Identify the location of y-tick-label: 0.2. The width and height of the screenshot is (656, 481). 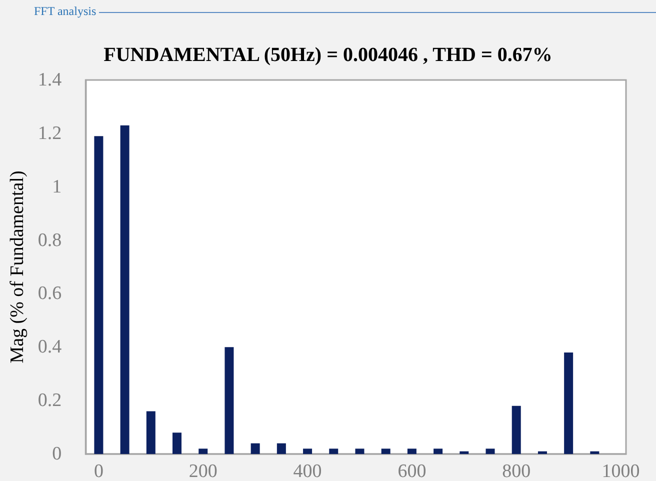
(50, 401).